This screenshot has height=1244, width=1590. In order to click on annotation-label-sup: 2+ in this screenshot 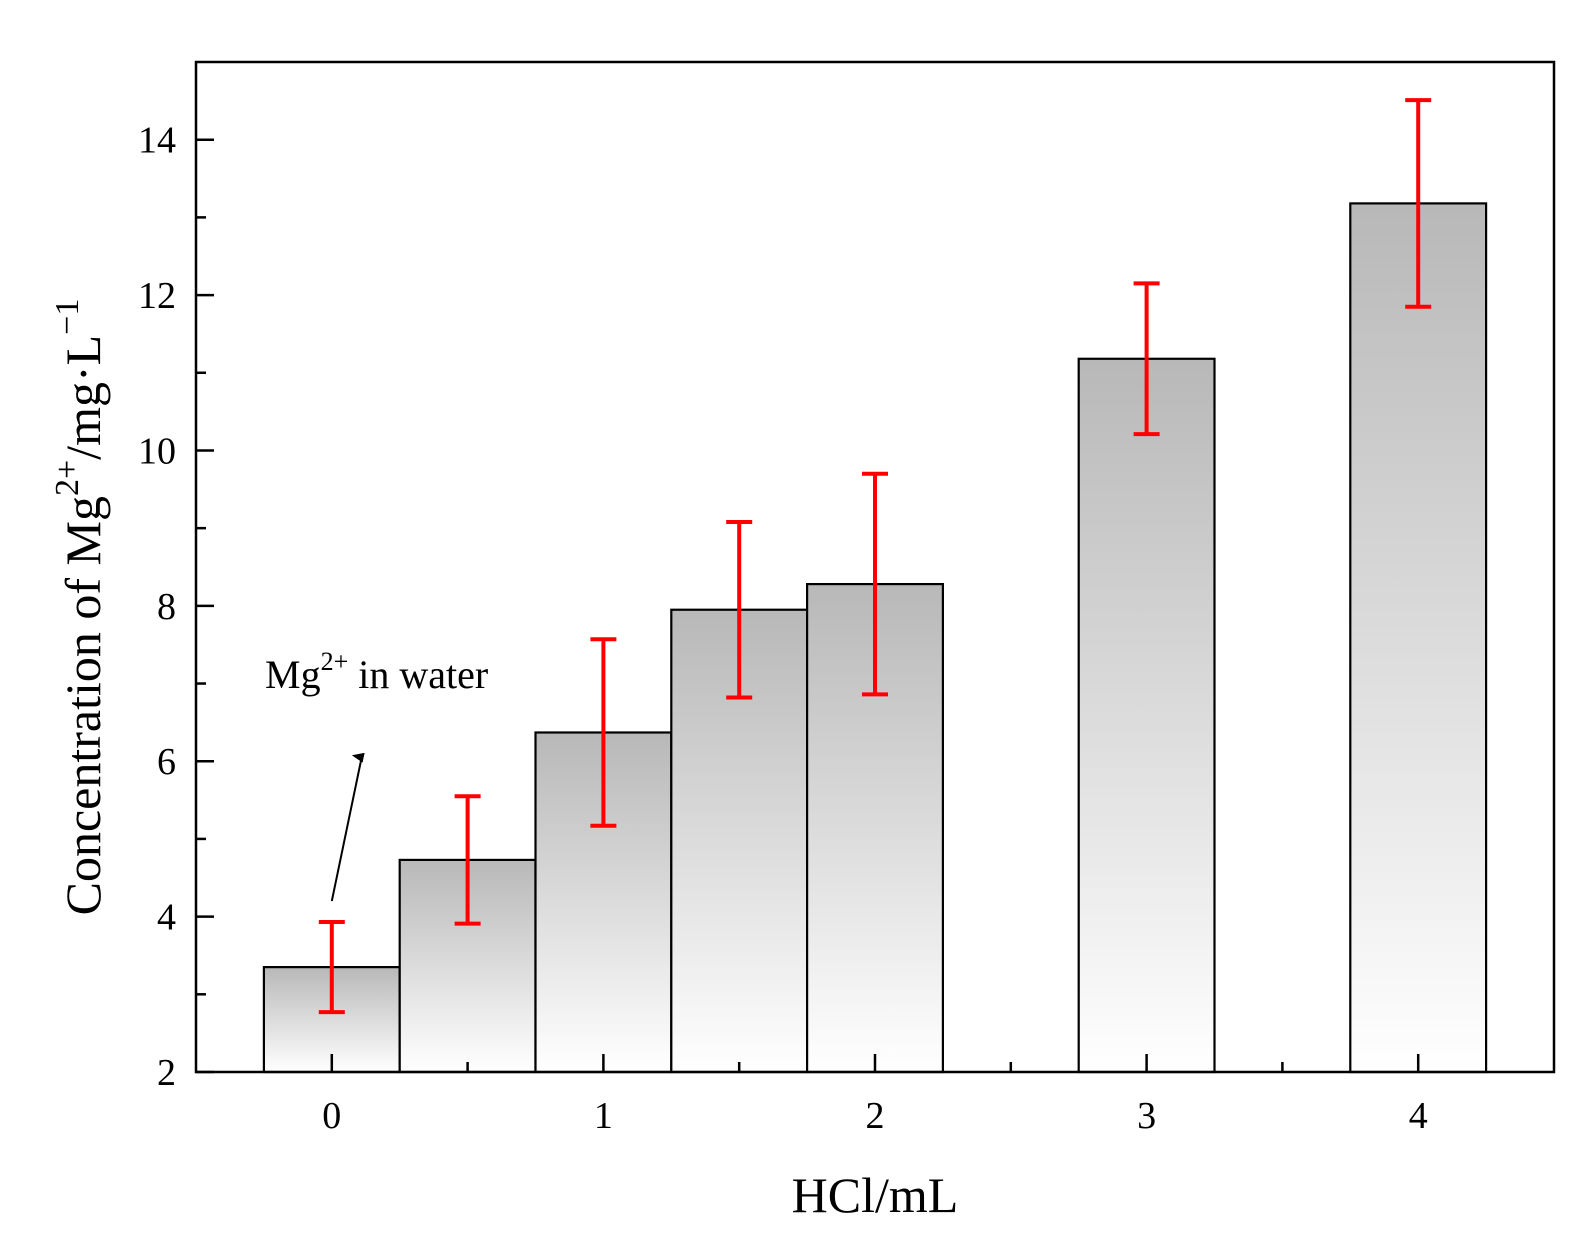, I will do `click(335, 661)`.